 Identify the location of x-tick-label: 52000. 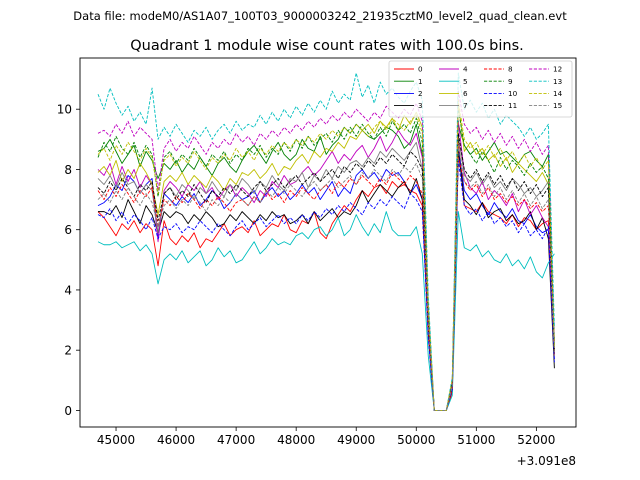
(536, 440).